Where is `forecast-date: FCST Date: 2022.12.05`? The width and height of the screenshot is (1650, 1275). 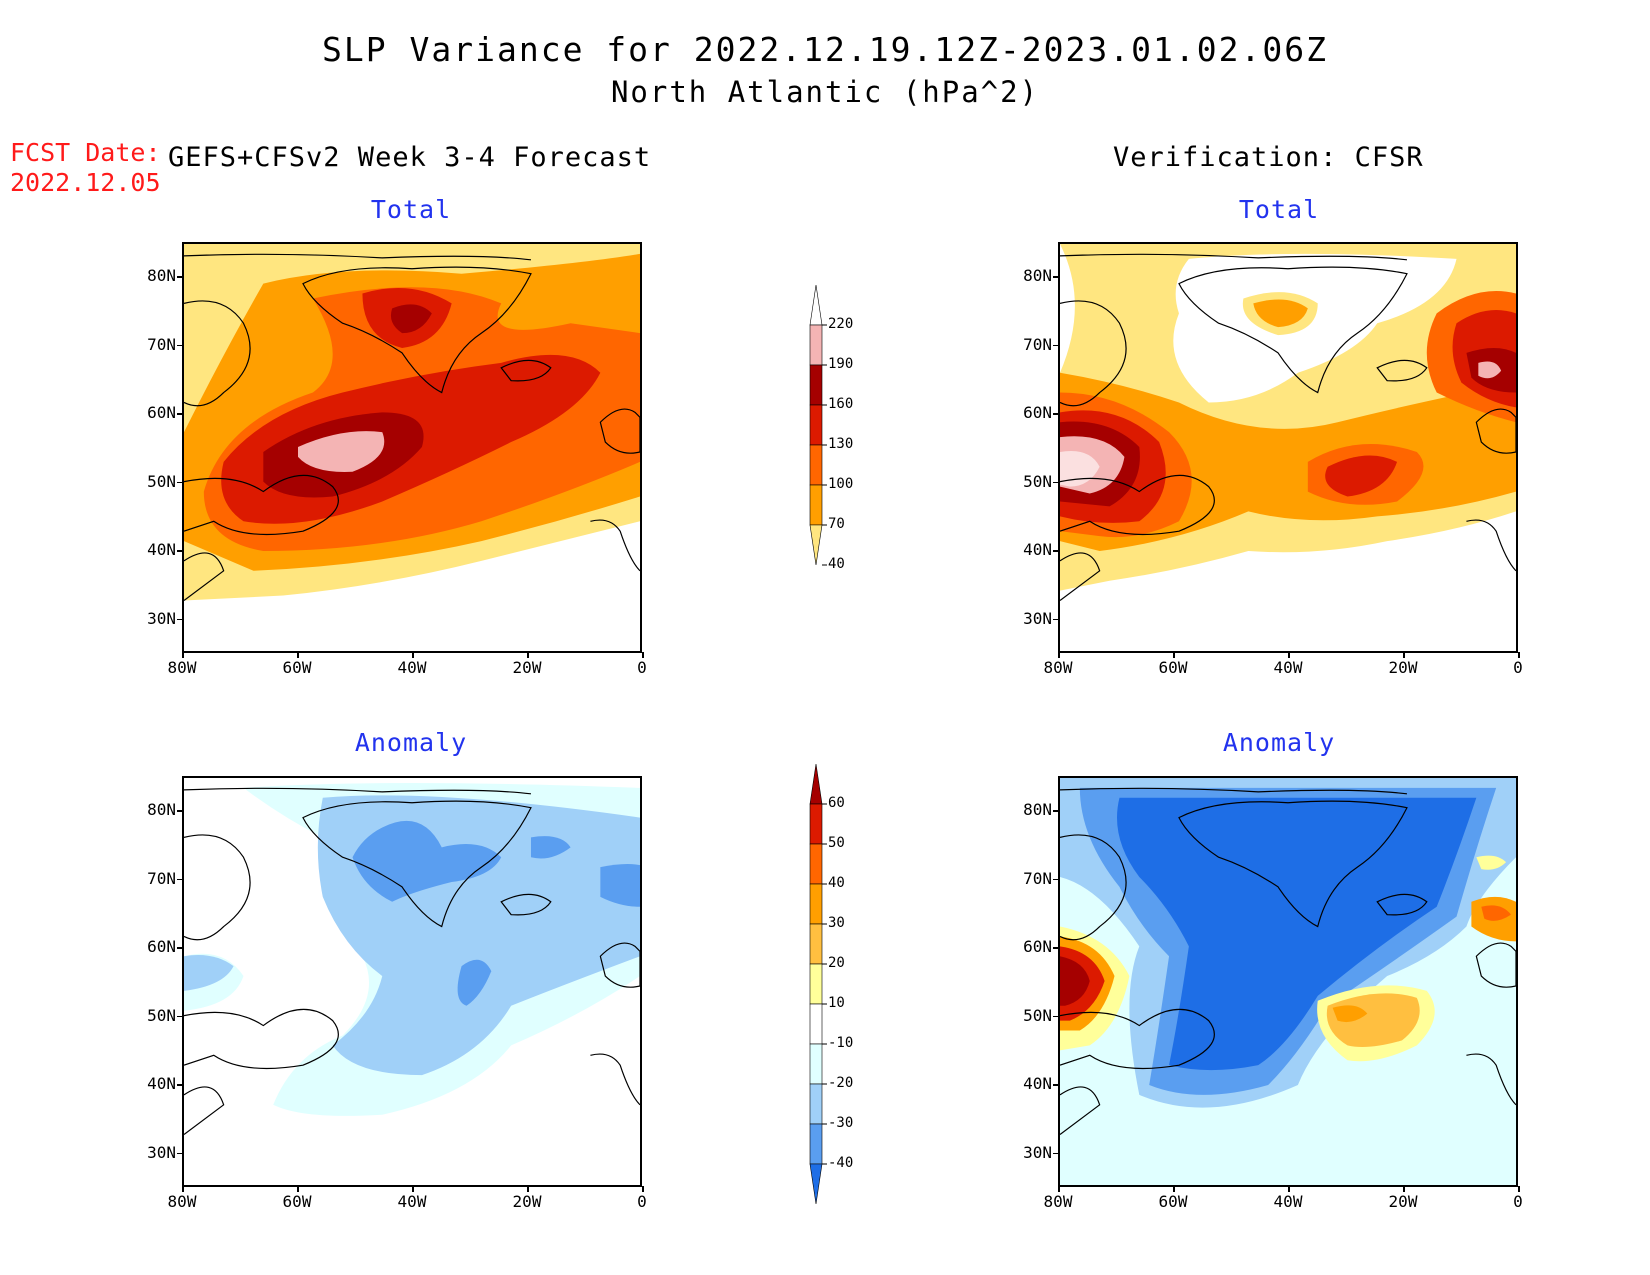
forecast-date: FCST Date: 2022.12.05 is located at coordinates (85, 168).